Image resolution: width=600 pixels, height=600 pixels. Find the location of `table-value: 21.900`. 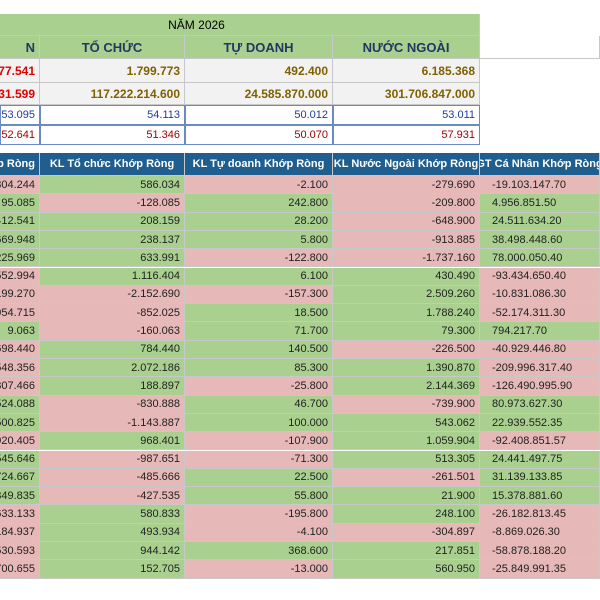

table-value: 21.900 is located at coordinates (406, 496).